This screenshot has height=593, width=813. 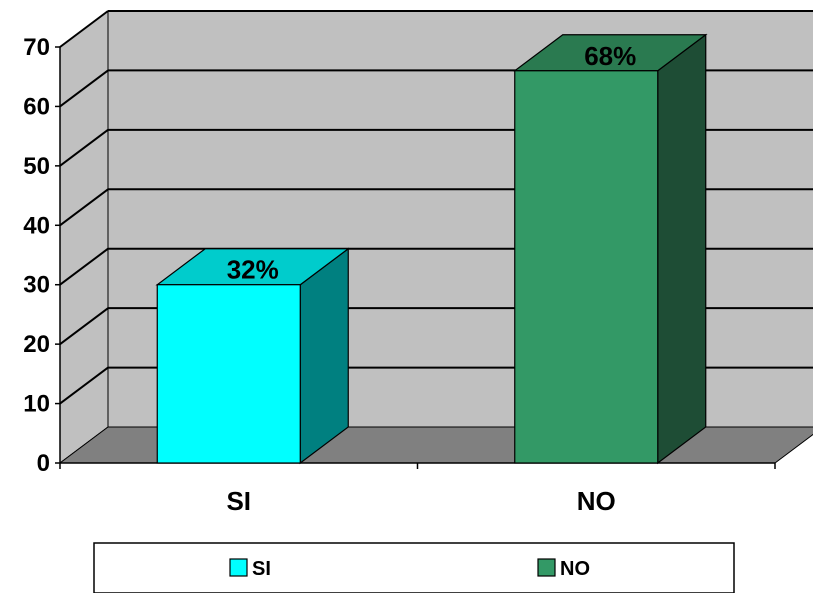 I want to click on y-tick-label: 70, so click(x=36, y=47).